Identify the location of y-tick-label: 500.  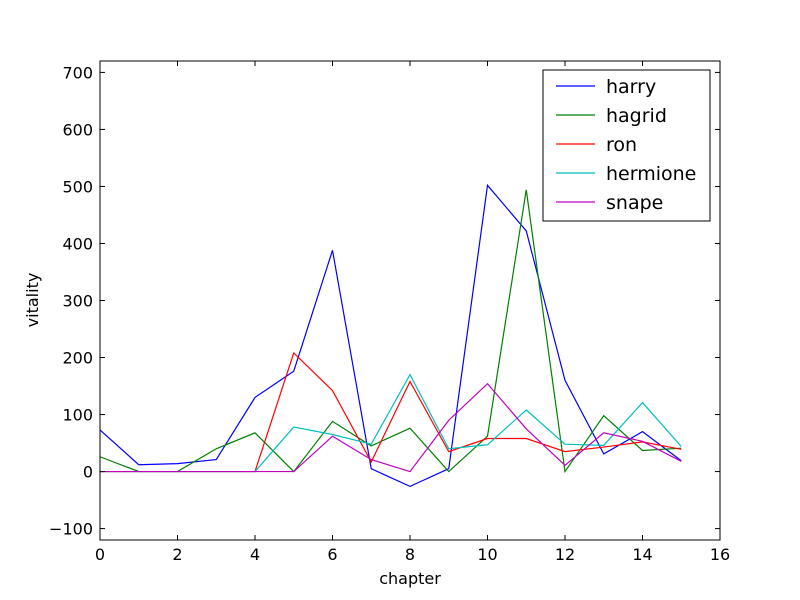
(77, 186).